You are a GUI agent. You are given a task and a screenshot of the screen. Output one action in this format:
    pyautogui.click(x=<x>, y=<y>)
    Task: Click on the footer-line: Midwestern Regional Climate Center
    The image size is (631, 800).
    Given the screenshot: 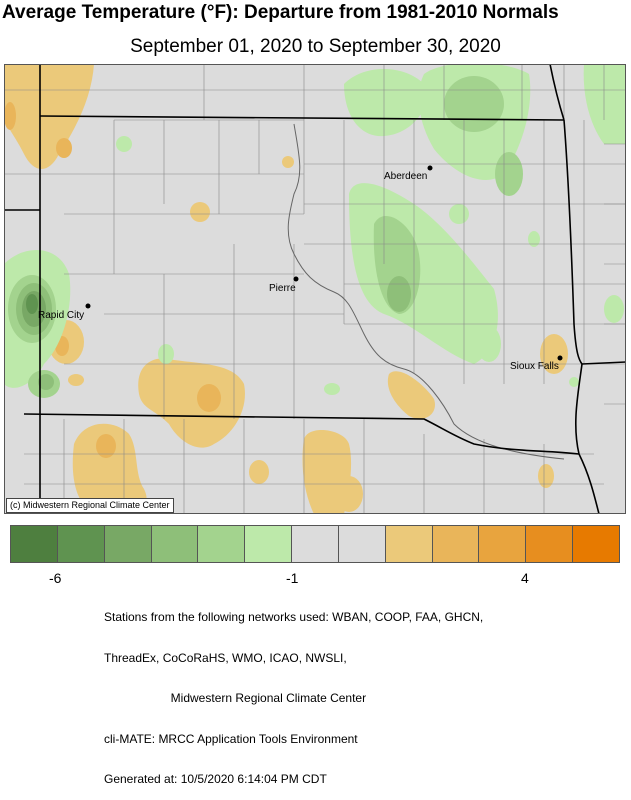 What is the action you would take?
    pyautogui.click(x=235, y=698)
    